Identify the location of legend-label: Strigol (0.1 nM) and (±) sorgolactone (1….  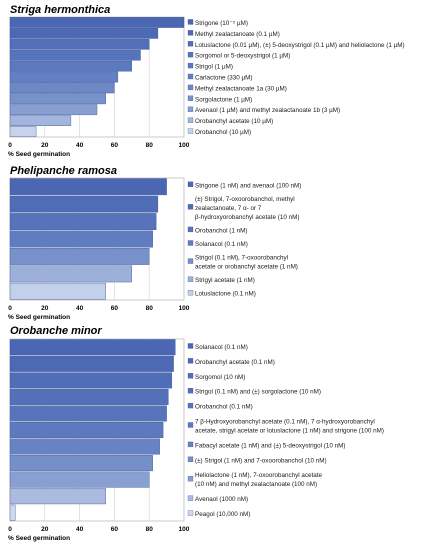
(258, 392).